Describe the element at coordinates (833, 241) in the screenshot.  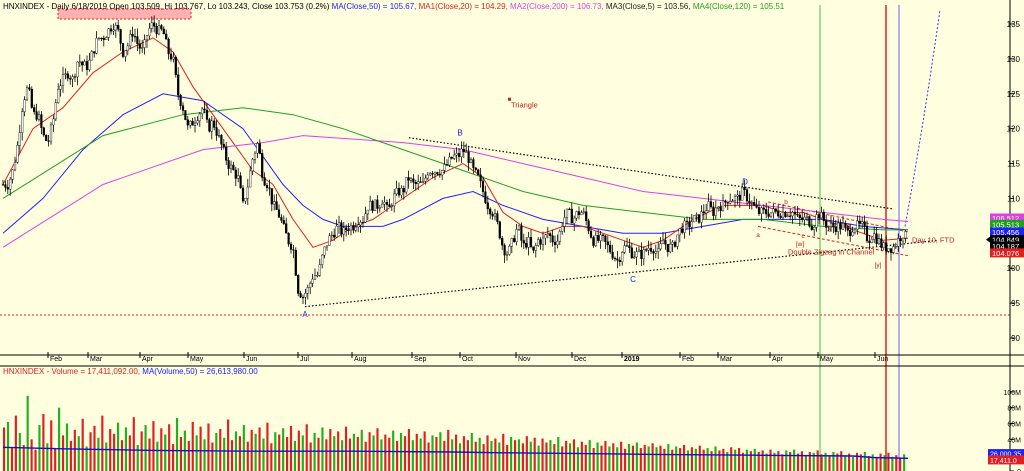
I see `channel-lower-line` at that location.